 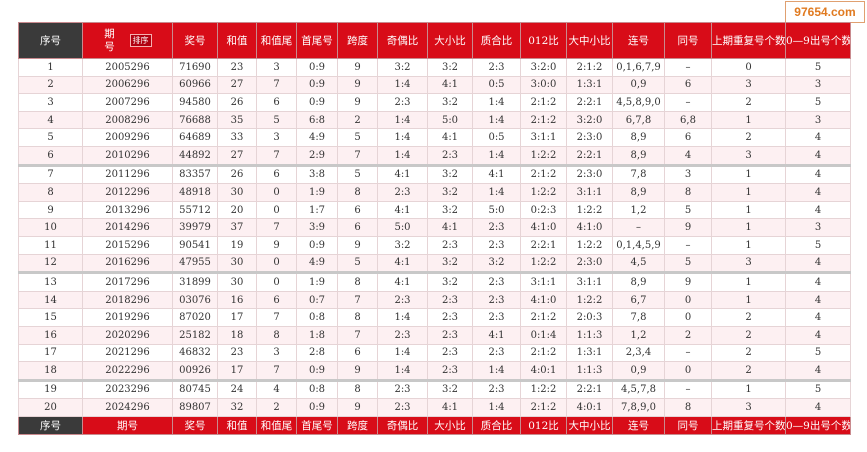 What do you see at coordinates (195, 389) in the screenshot?
I see `cell: 80745` at bounding box center [195, 389].